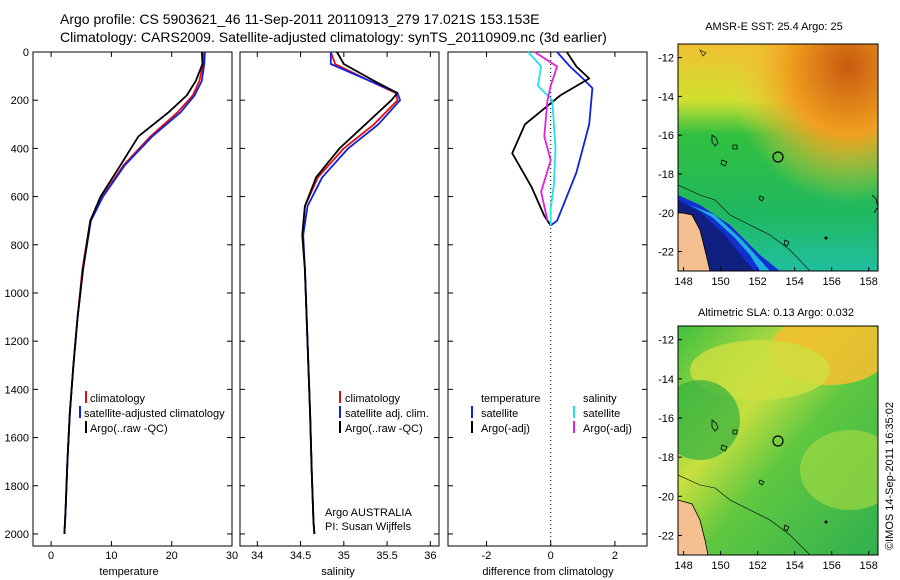 This screenshot has height=580, width=900. Describe the element at coordinates (129, 429) in the screenshot. I see `legend-argo: Argo(..raw -QC)` at that location.